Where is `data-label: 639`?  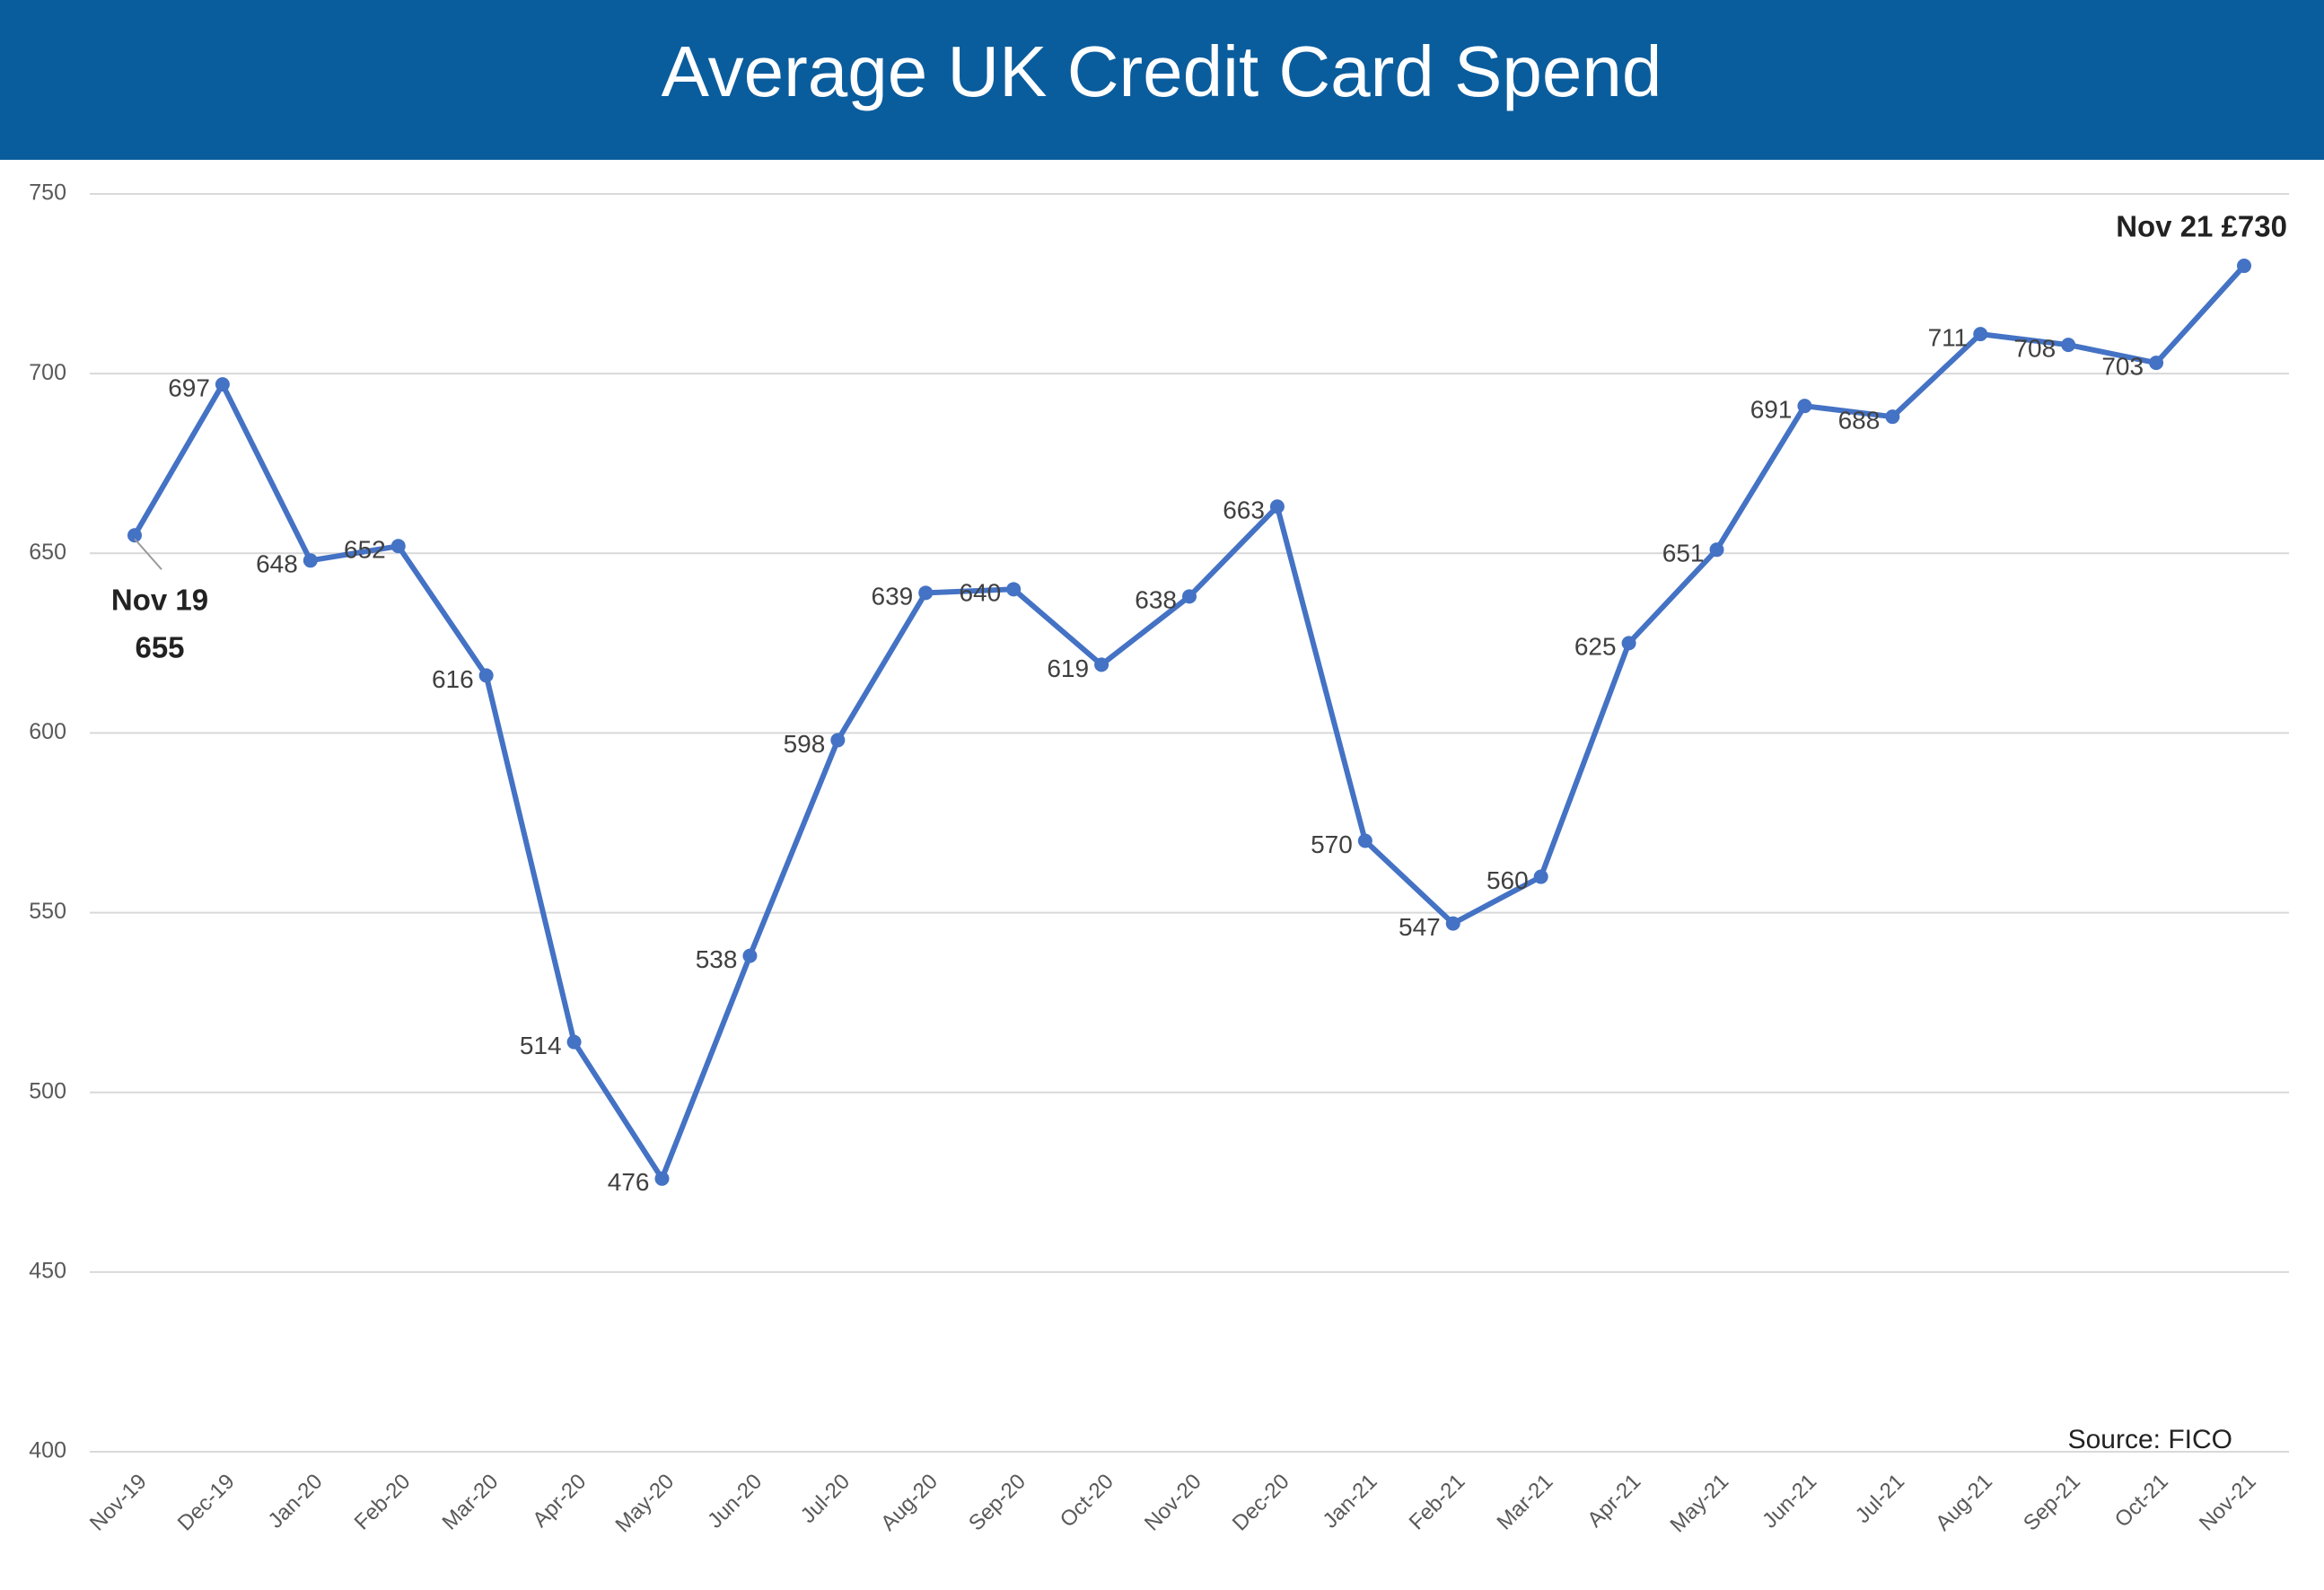 data-label: 639 is located at coordinates (893, 597).